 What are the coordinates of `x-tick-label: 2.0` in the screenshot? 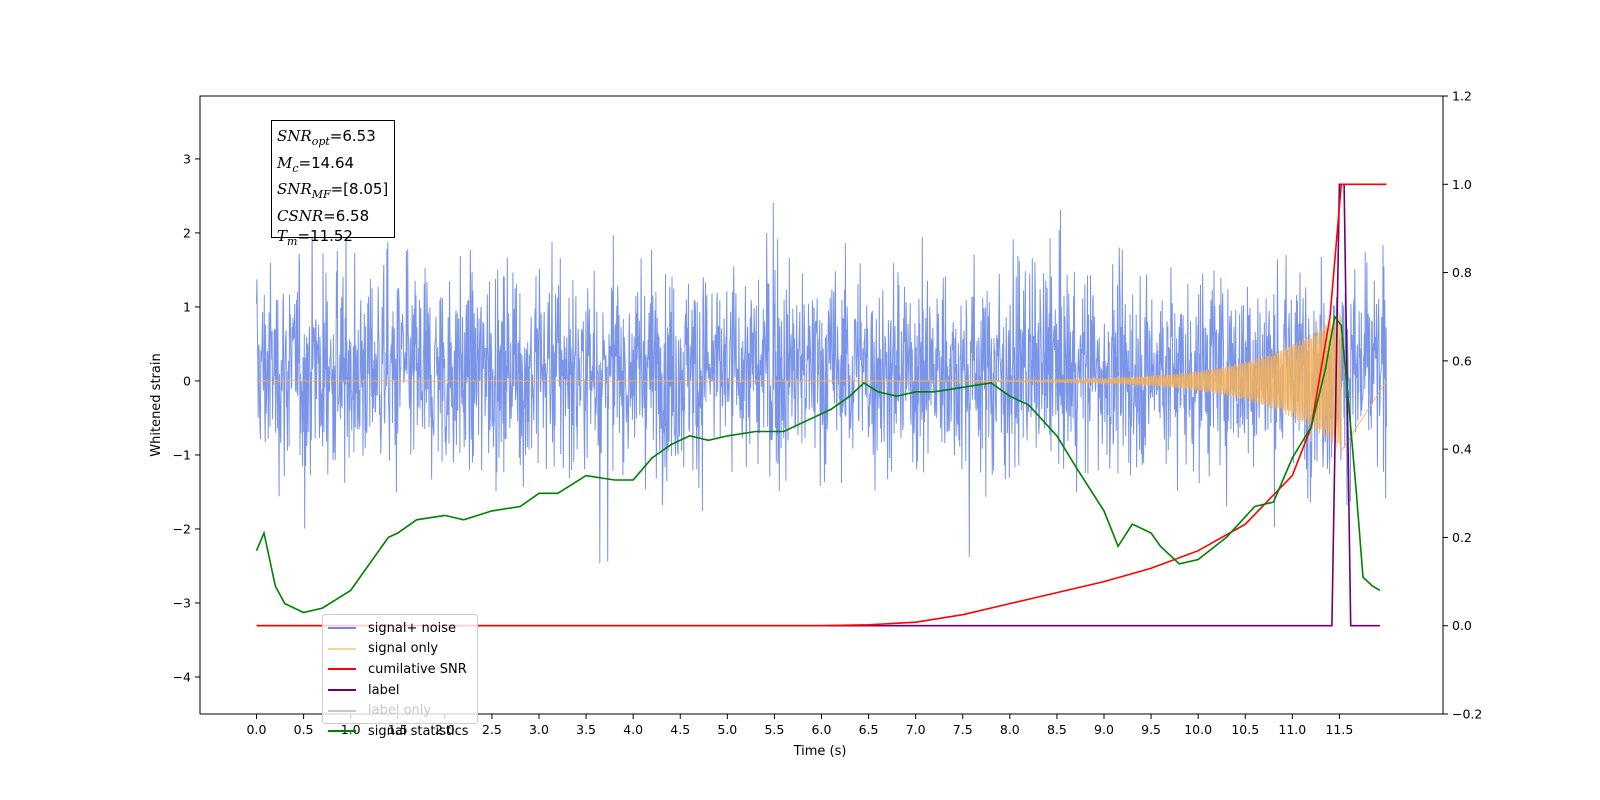 It's located at (445, 729).